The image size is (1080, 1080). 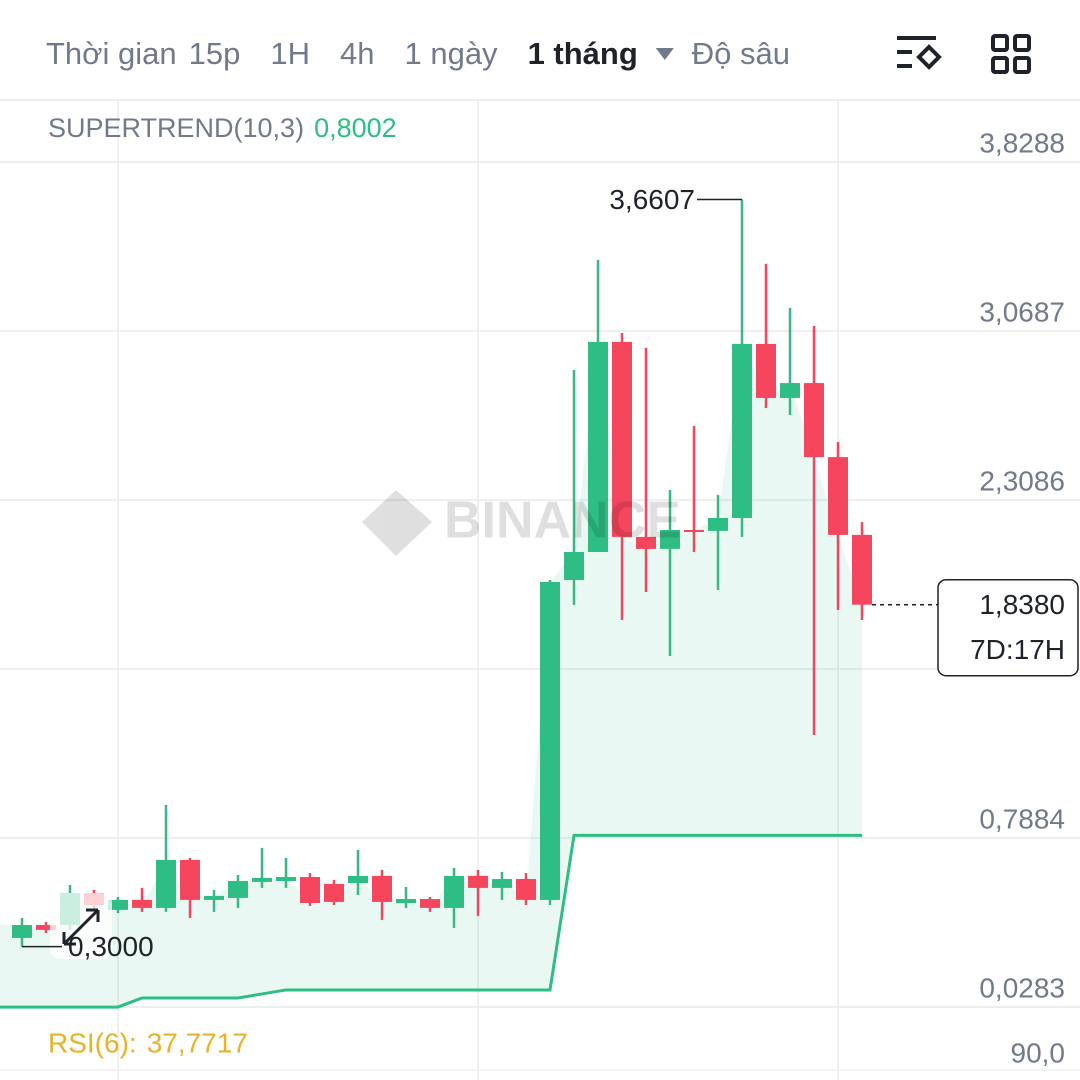 What do you see at coordinates (1017, 649) in the screenshot?
I see `countdown-label: 7D:17H` at bounding box center [1017, 649].